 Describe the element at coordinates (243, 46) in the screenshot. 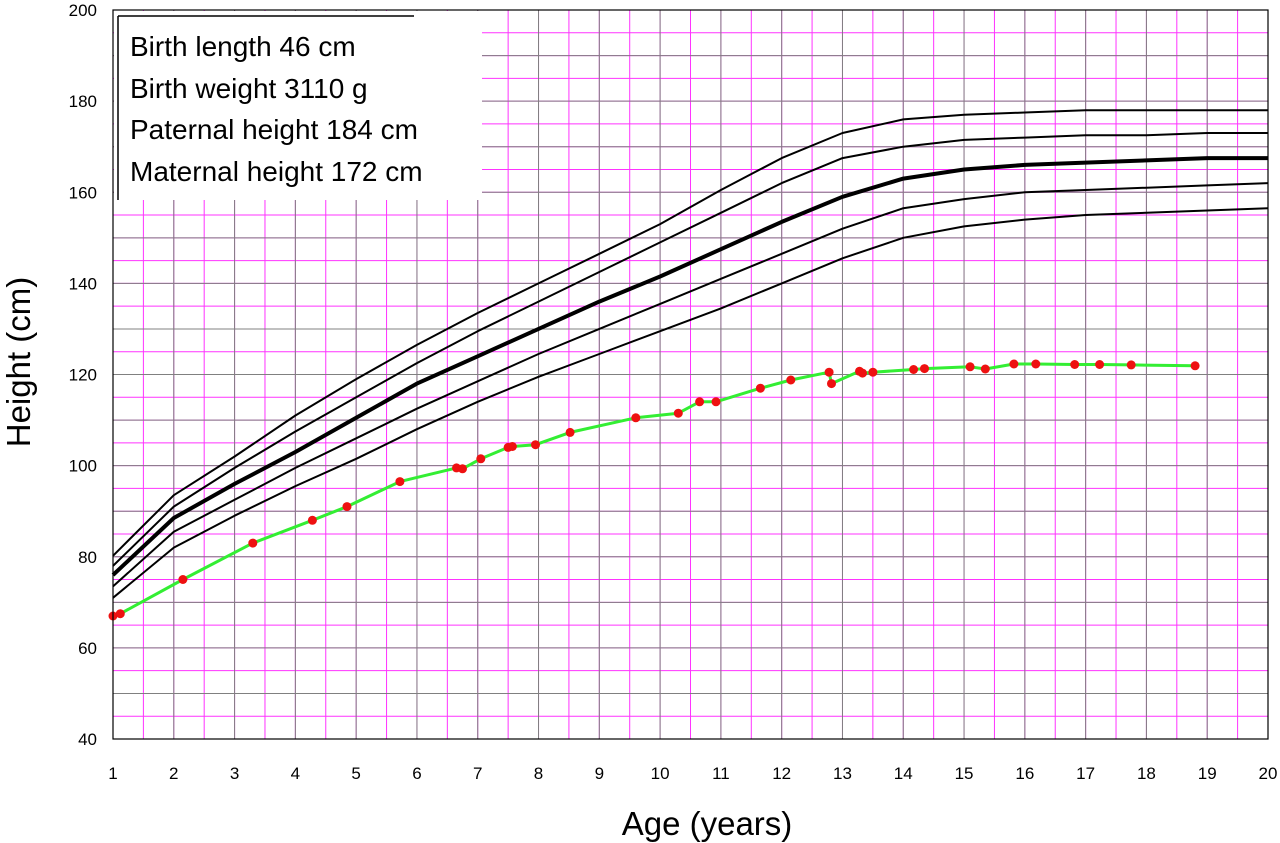

I see `info-line-birth-length: Birth length 46 cm` at that location.